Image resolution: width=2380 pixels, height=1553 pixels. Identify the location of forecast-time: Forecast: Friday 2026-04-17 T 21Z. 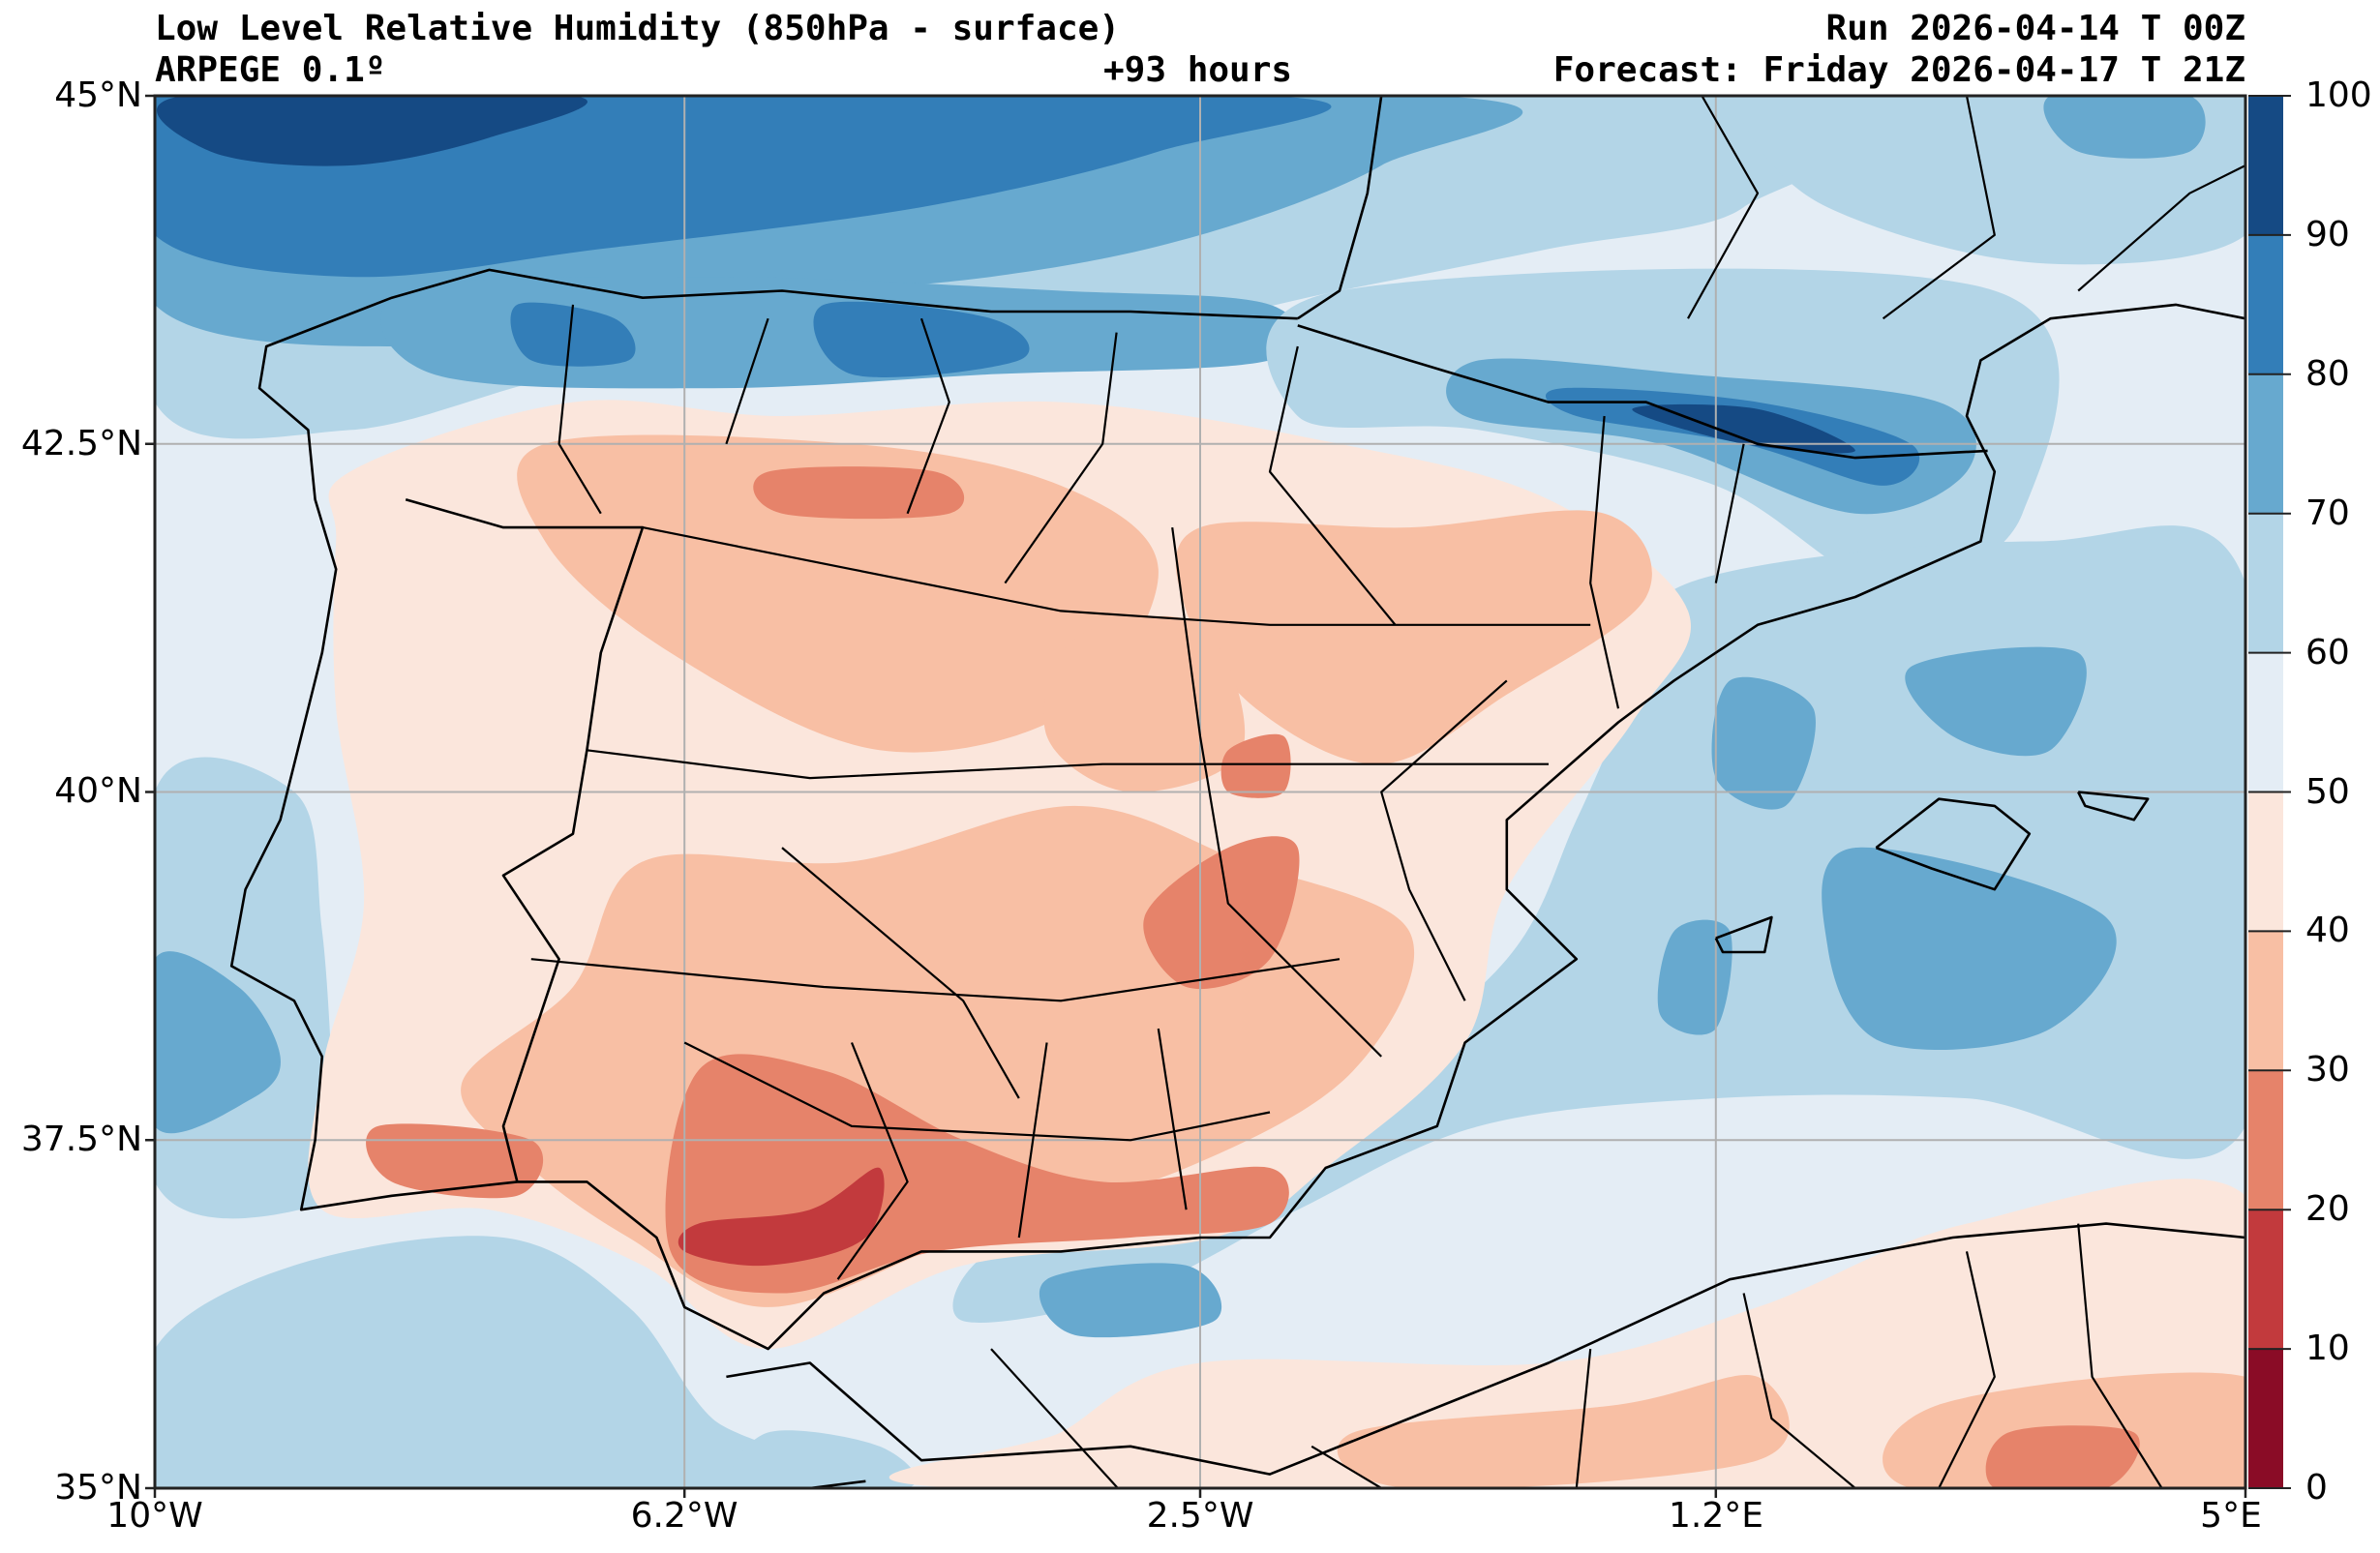
(1899, 70).